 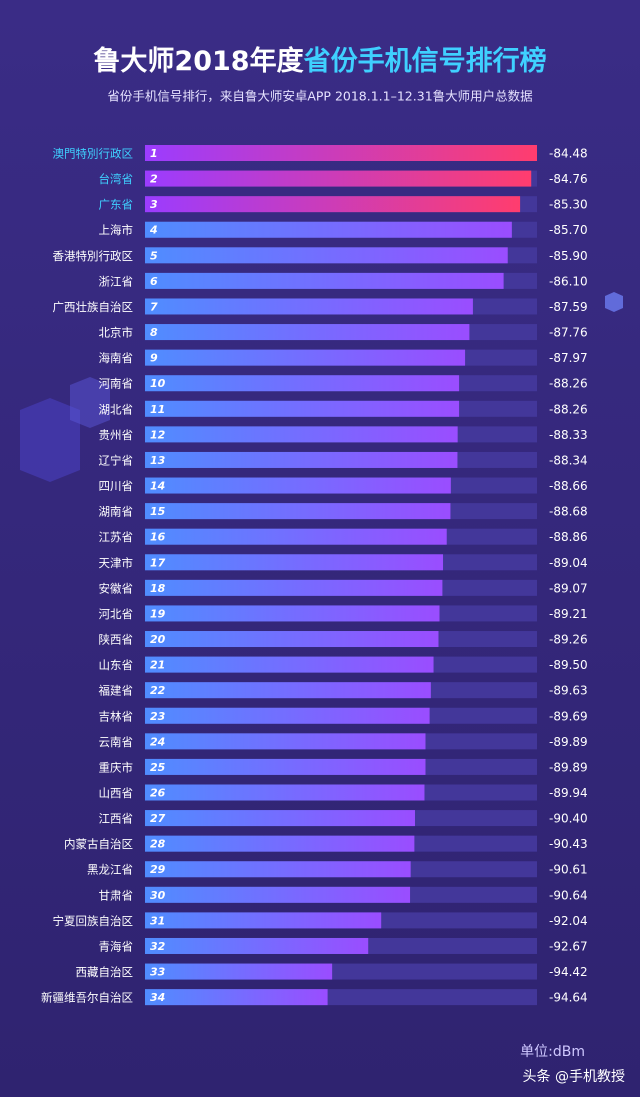 What do you see at coordinates (98, 844) in the screenshot?
I see `category-label: 内蒙古自治区` at bounding box center [98, 844].